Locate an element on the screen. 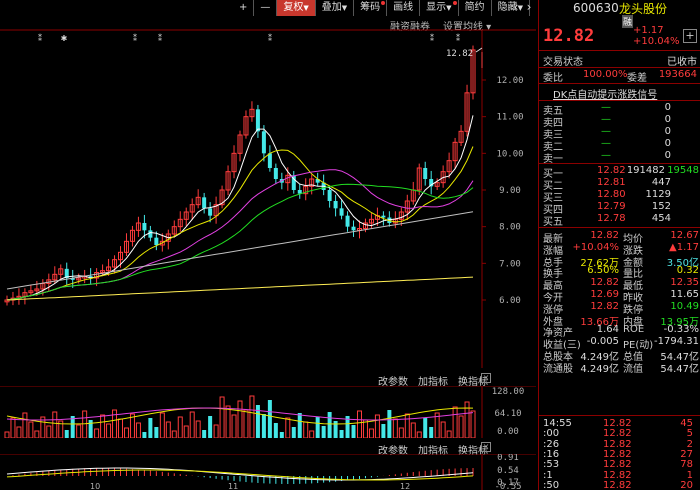 This screenshot has height=490, width=700. sell-level-1: 卖一 — 0 is located at coordinates (619, 157).